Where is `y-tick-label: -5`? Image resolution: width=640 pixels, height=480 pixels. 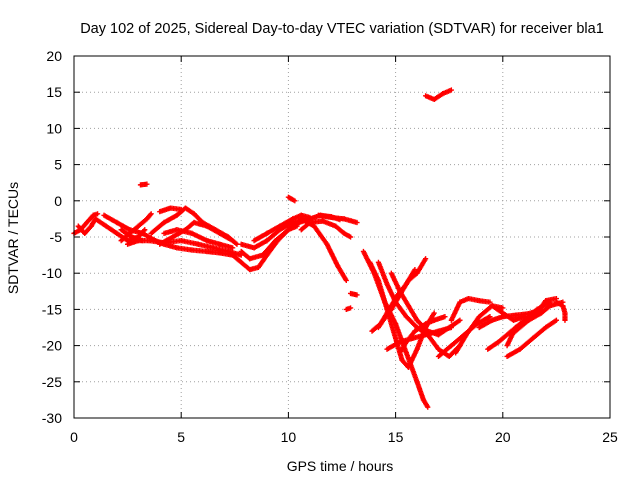
y-tick-label: -5 is located at coordinates (56, 237).